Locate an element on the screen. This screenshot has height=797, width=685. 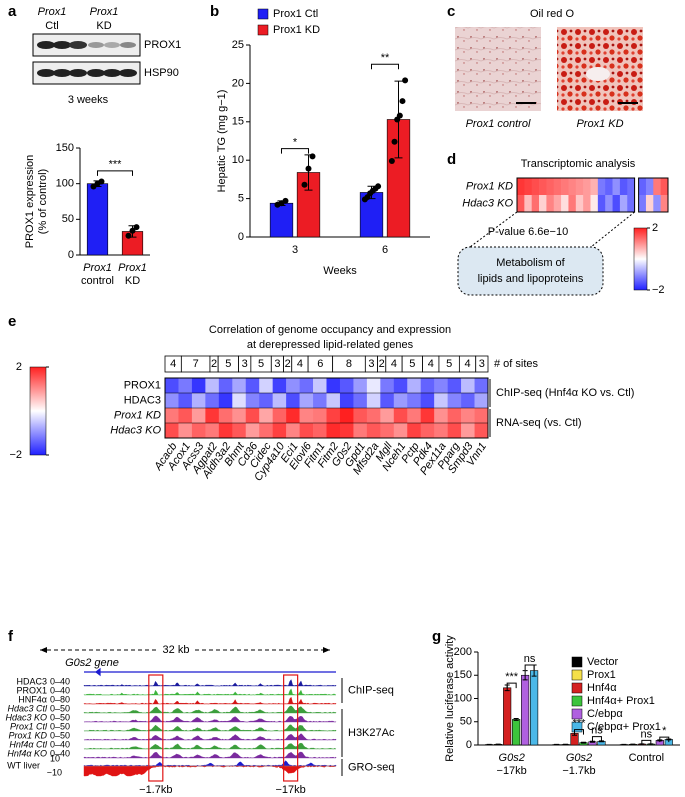
y-tick-label: 50 is located at coordinates (466, 722).